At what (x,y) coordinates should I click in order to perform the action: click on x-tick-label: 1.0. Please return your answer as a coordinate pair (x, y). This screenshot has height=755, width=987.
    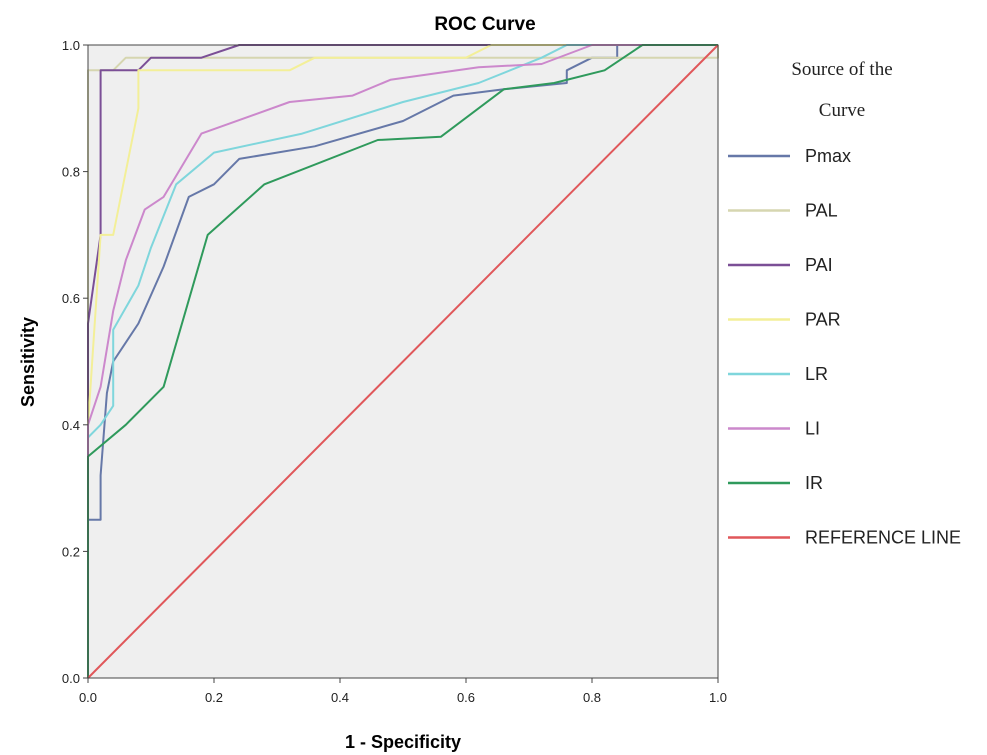
    Looking at the image, I should click on (718, 697).